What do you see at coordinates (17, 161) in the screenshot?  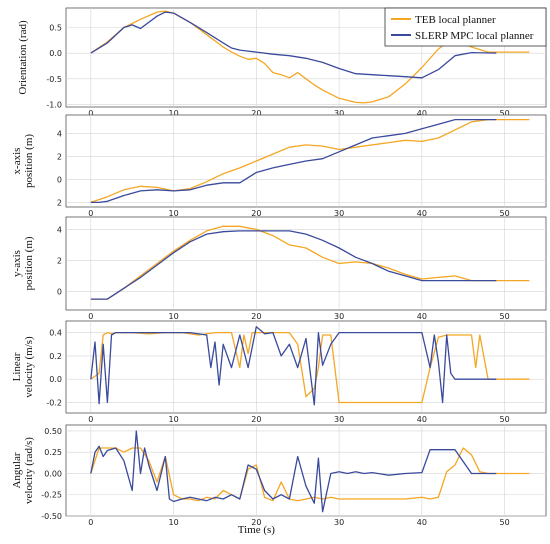 I see `y-axis-label-line: x-axis` at bounding box center [17, 161].